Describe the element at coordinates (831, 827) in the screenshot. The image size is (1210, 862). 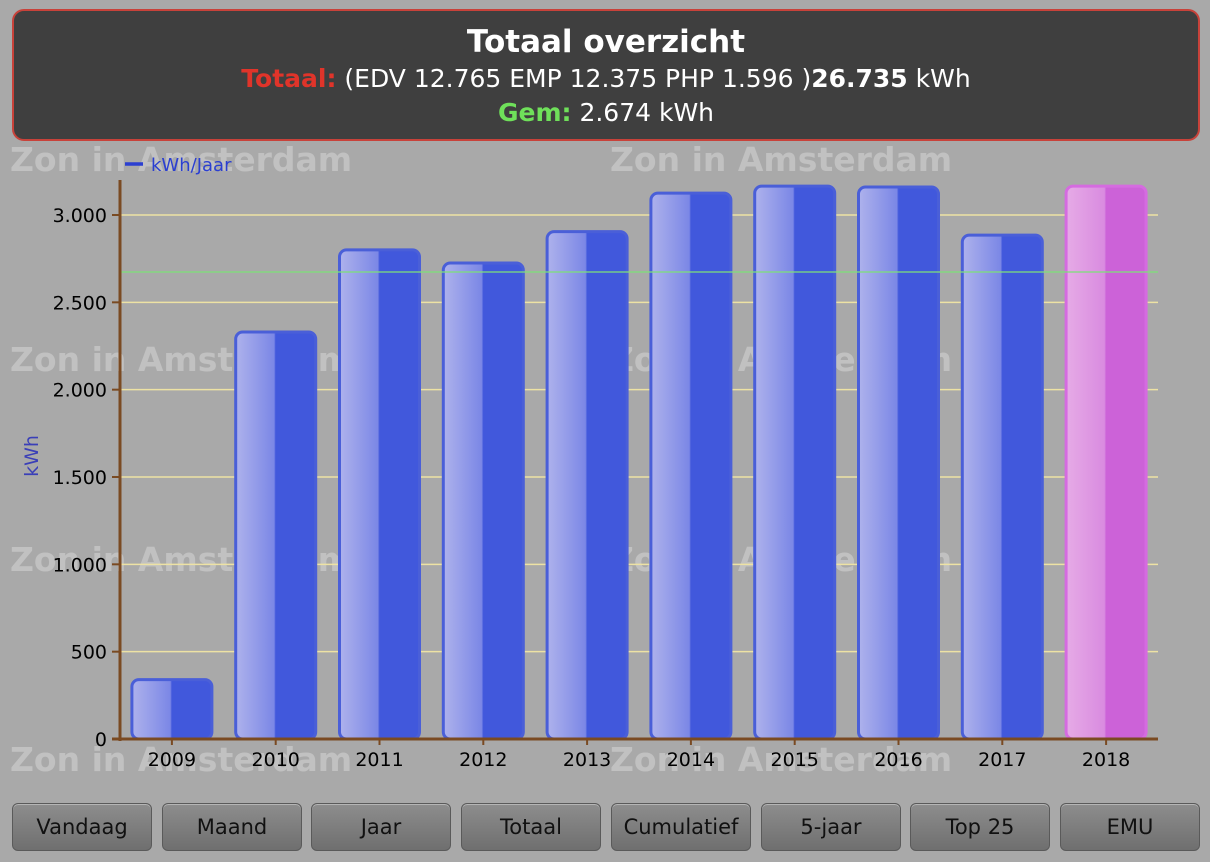
I see `nav-button-5-jaar: 5-jaar` at that location.